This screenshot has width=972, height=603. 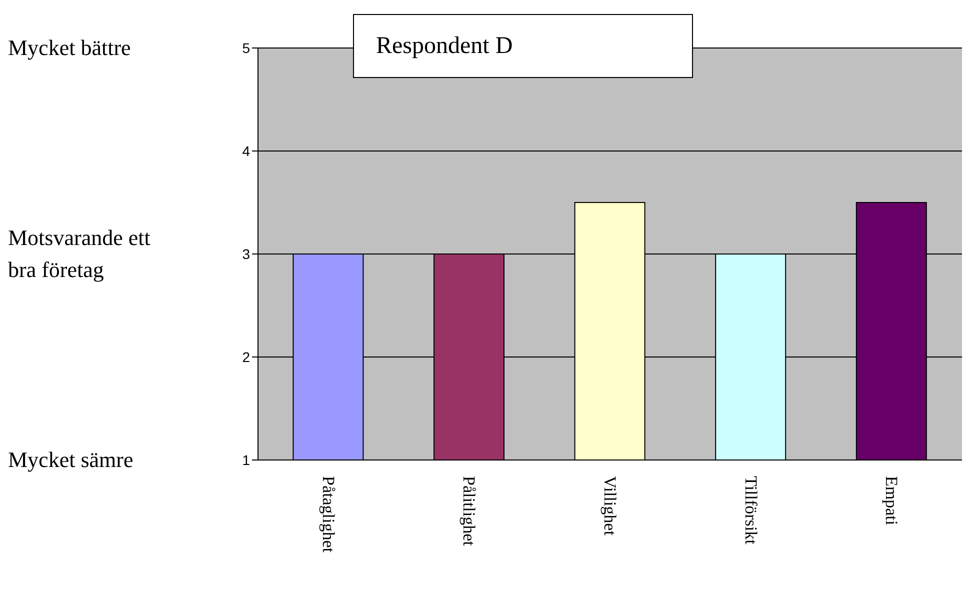 I want to click on text: Mycket bättre, so click(x=70, y=48).